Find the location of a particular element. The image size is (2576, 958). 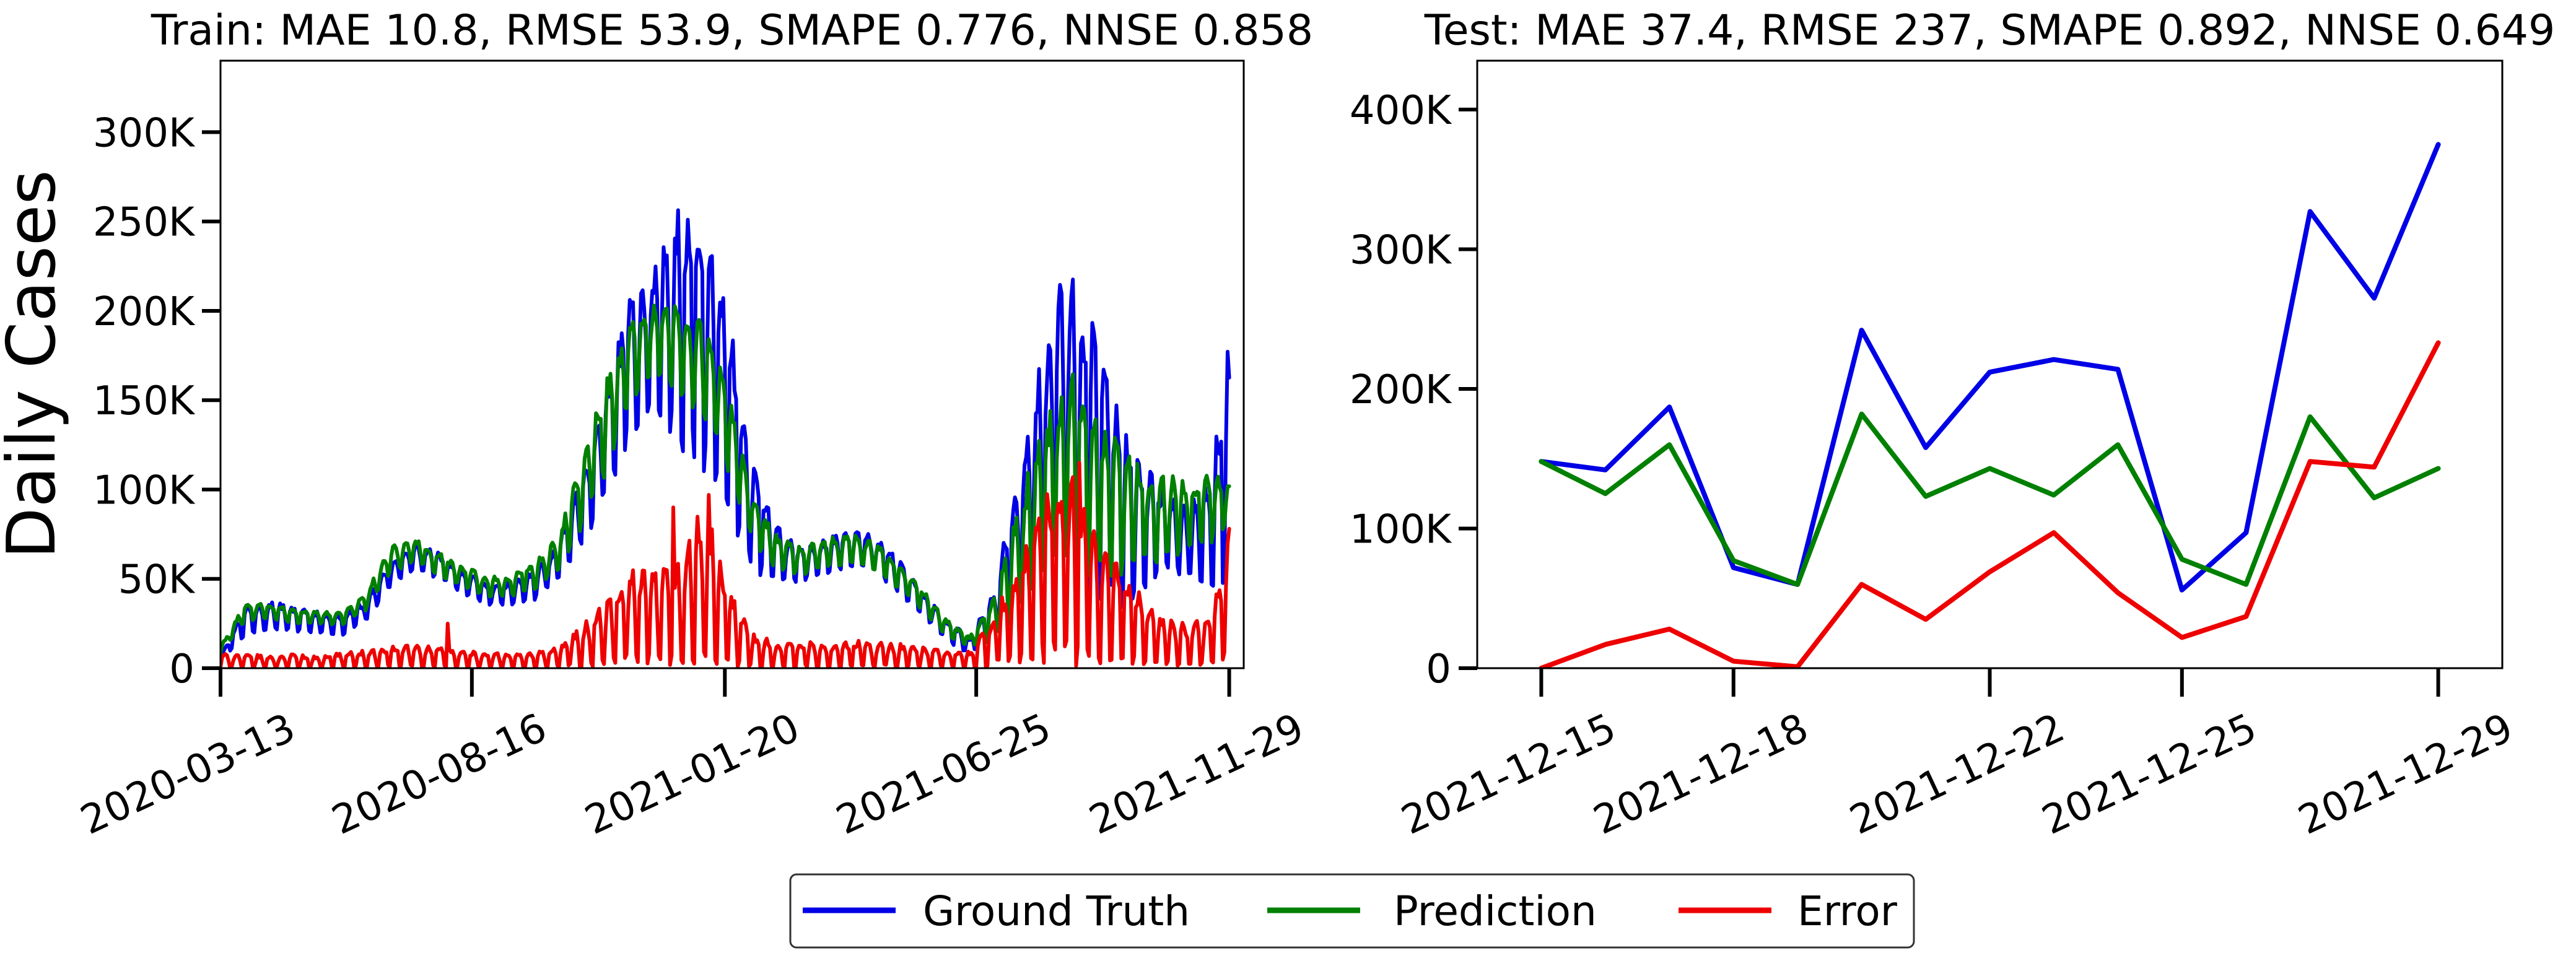

train-ytick-label: 50K is located at coordinates (157, 580).